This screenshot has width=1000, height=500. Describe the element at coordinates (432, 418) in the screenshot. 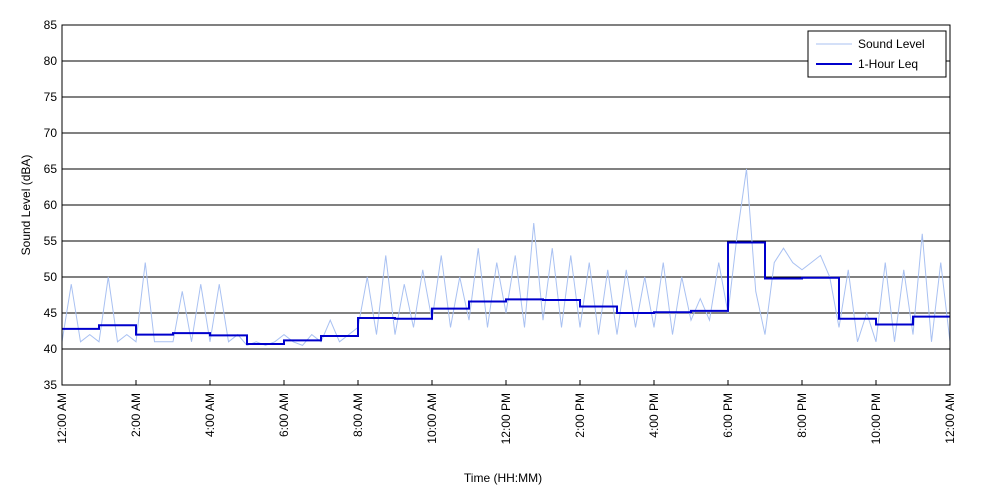

I see `x-tick-label: 10:00 AM` at that location.